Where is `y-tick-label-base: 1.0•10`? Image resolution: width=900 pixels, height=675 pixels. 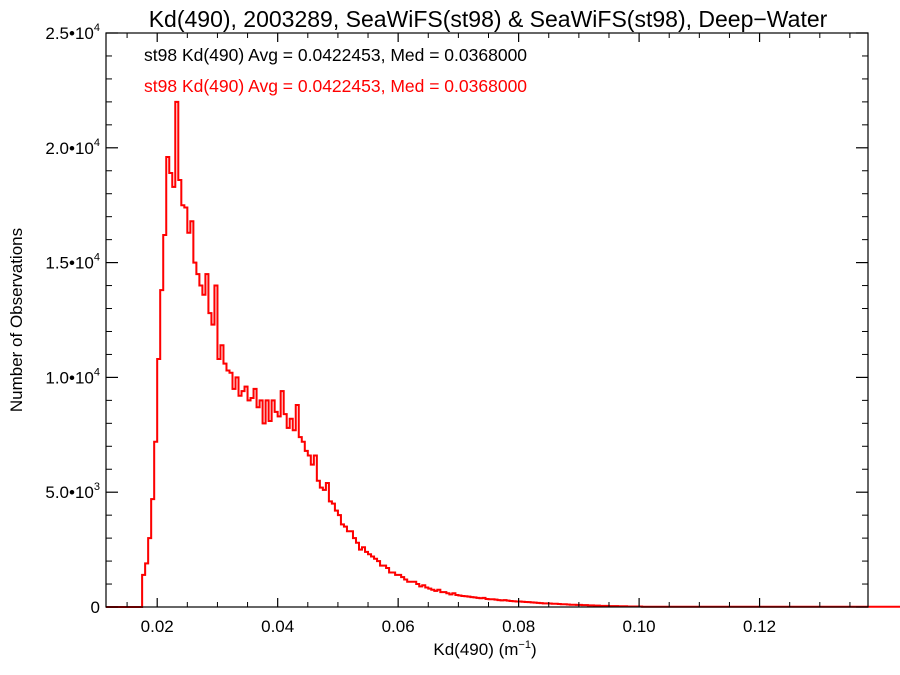 y-tick-label-base: 1.0•10 is located at coordinates (69, 377).